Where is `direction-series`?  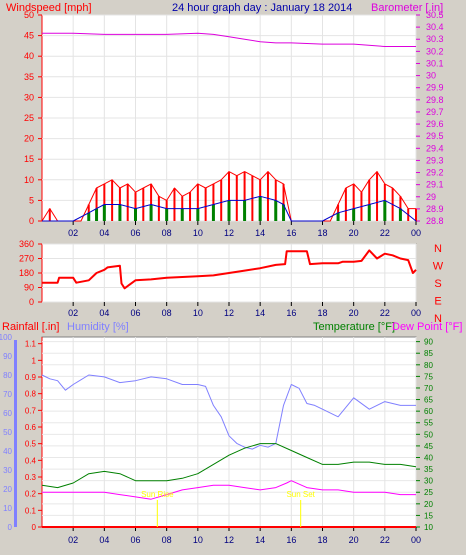
direction-series is located at coordinates (229, 269).